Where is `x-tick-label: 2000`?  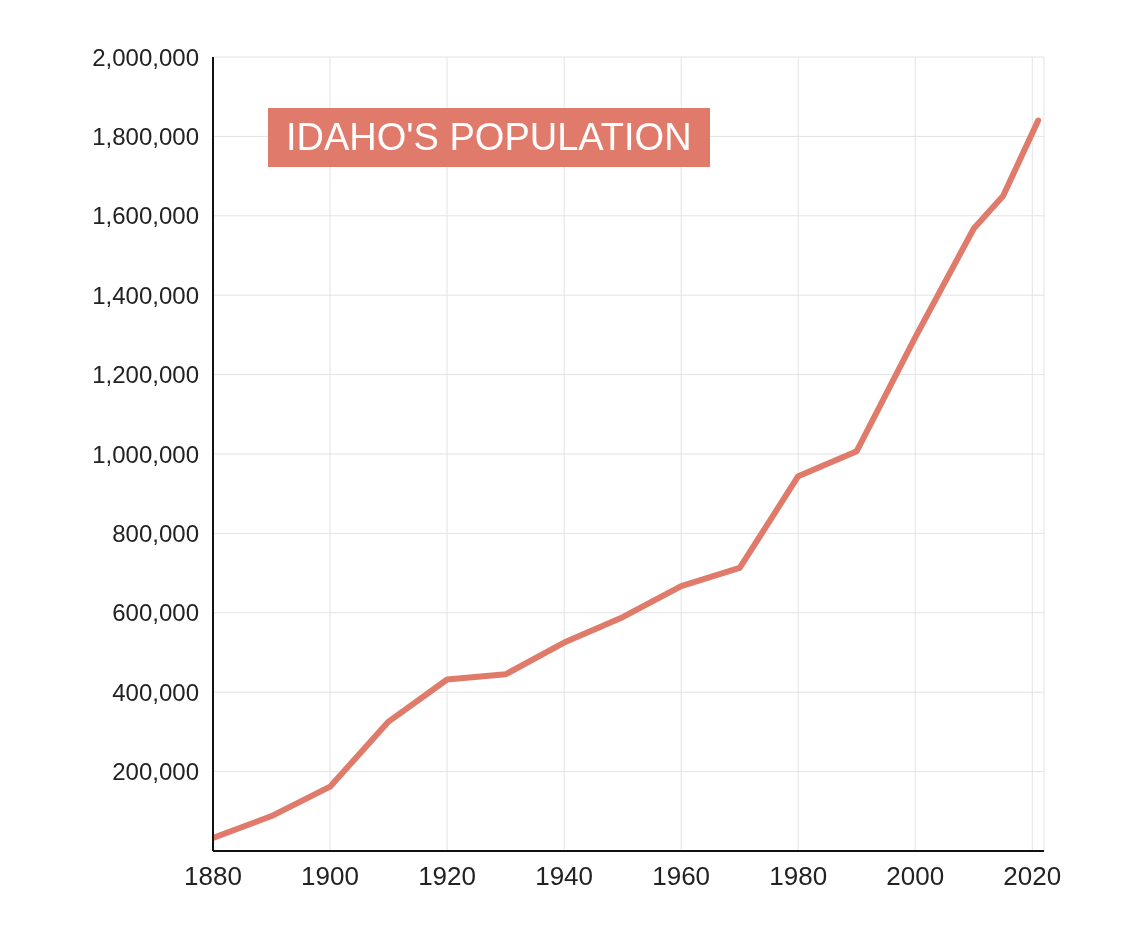 x-tick-label: 2000 is located at coordinates (915, 876).